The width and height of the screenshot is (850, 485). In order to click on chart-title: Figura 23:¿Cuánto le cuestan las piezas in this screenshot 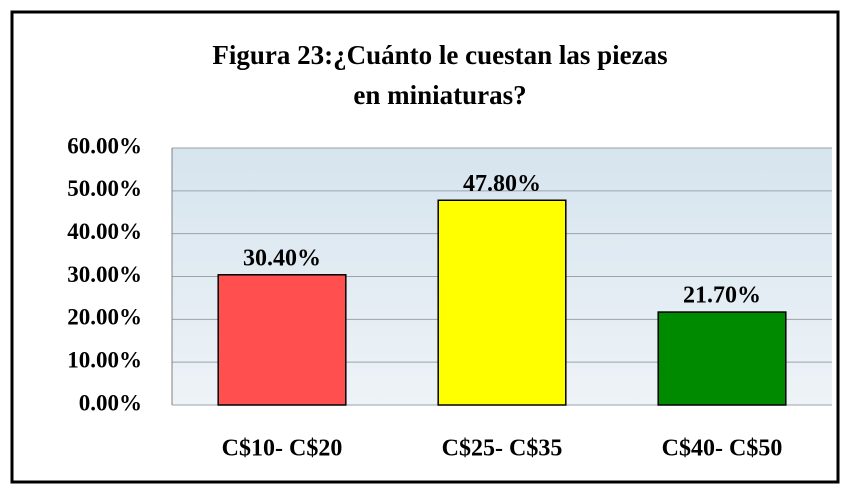, I will do `click(439, 55)`.